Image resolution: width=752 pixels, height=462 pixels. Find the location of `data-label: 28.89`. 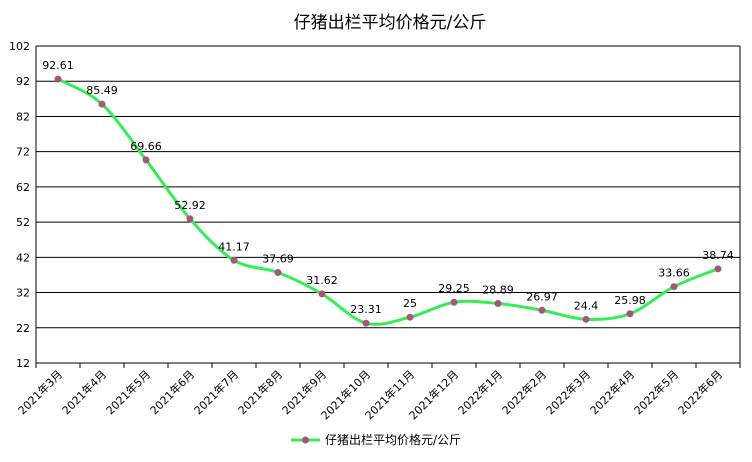

data-label: 28.89 is located at coordinates (498, 290).